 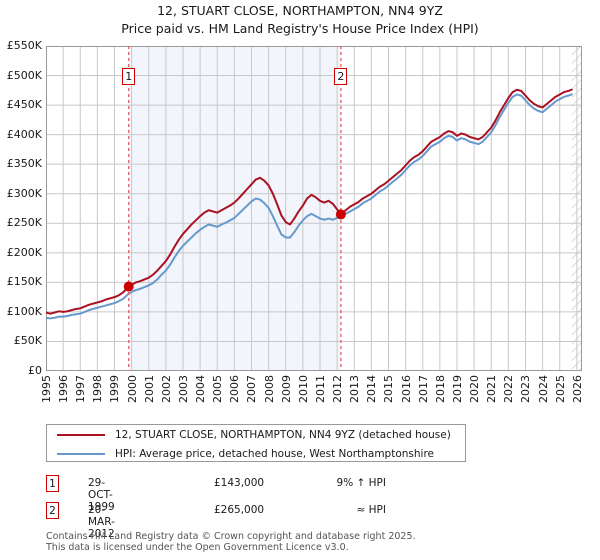 I want to click on y-tick-label: £50K, so click(x=27, y=341).